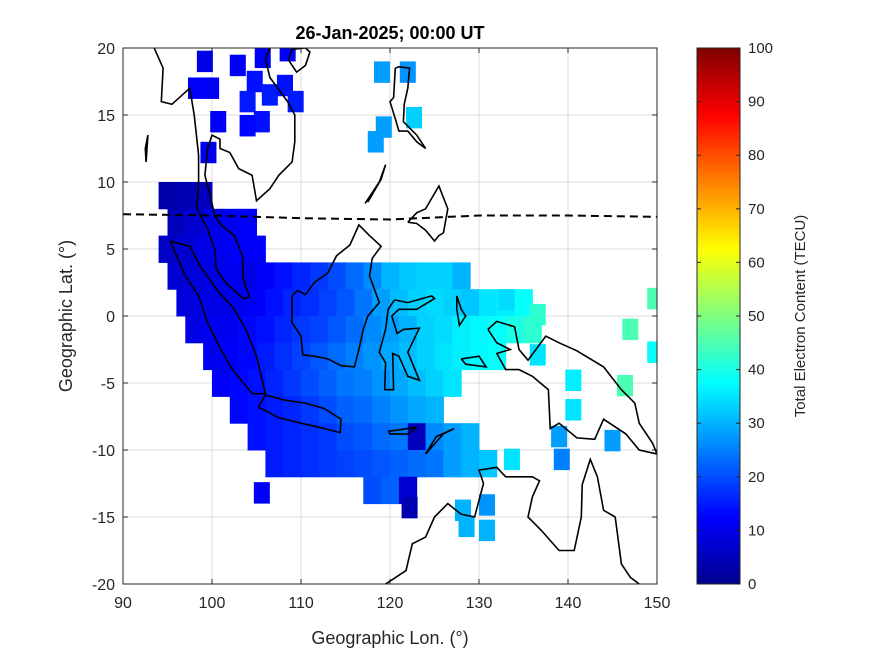 This screenshot has width=875, height=661. What do you see at coordinates (66, 316) in the screenshot?
I see `y-axis-label: Geographic Lat. (°)` at bounding box center [66, 316].